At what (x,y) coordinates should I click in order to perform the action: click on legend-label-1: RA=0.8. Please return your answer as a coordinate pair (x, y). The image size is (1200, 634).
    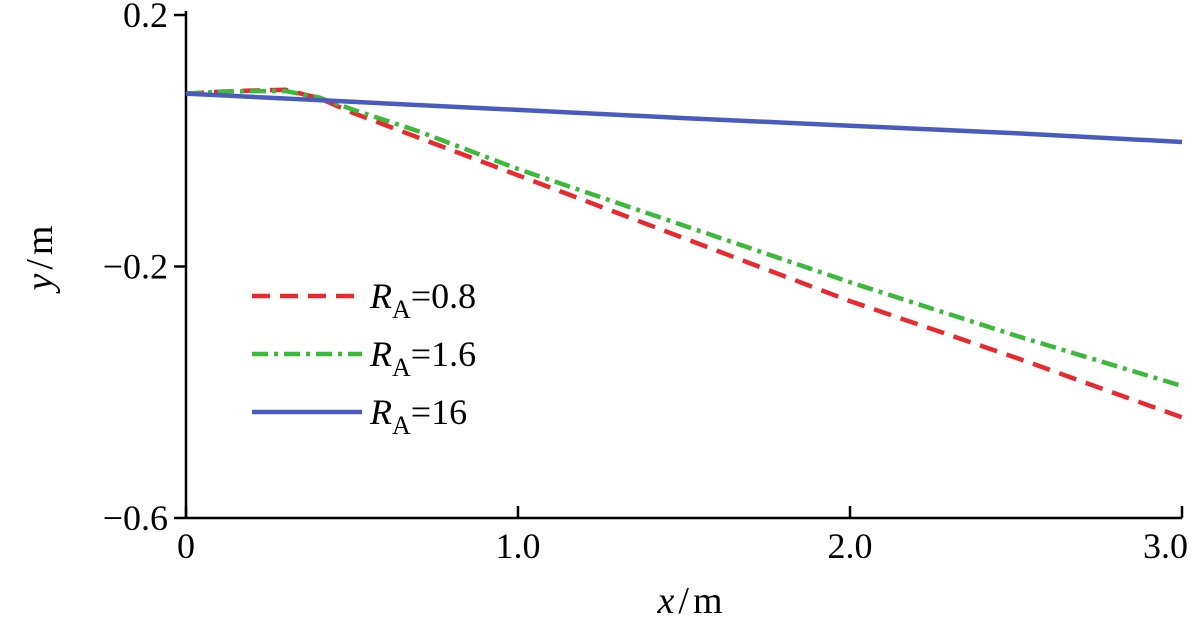
    Looking at the image, I should click on (422, 300).